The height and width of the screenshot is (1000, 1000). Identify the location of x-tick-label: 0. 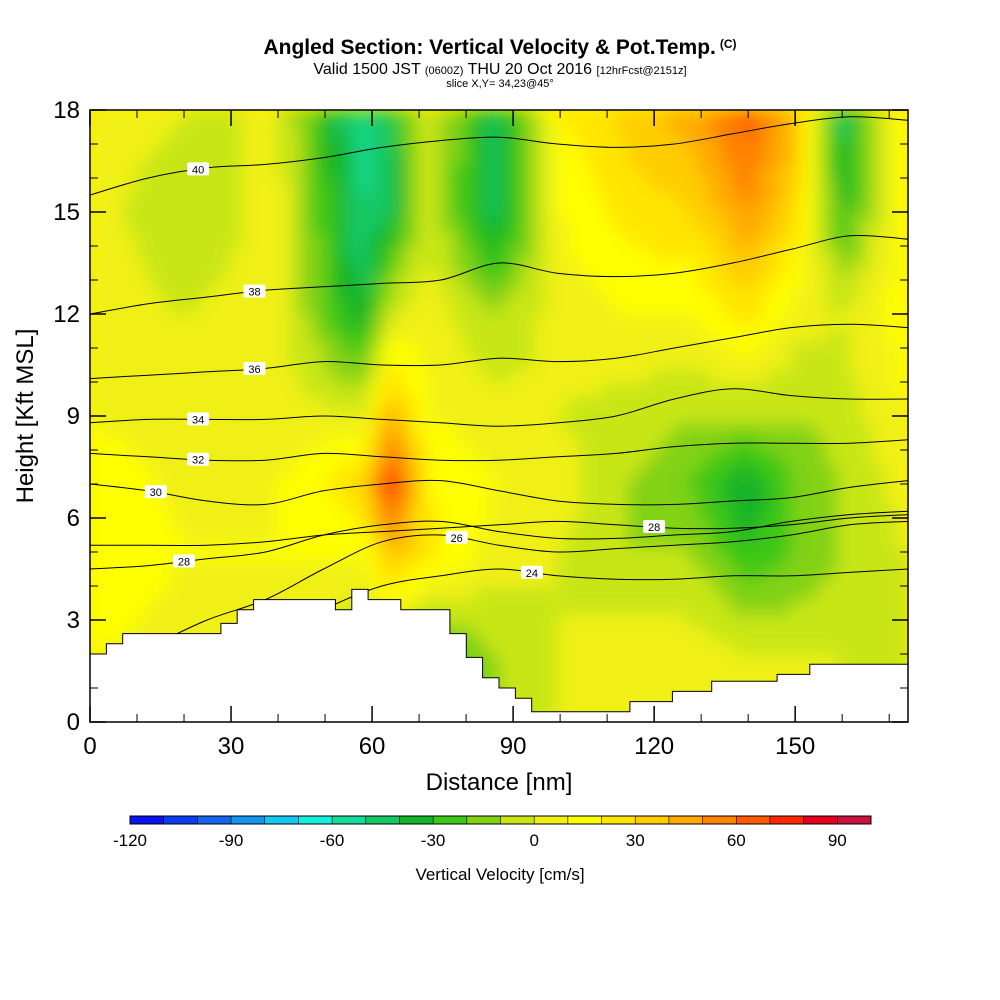
(89, 746).